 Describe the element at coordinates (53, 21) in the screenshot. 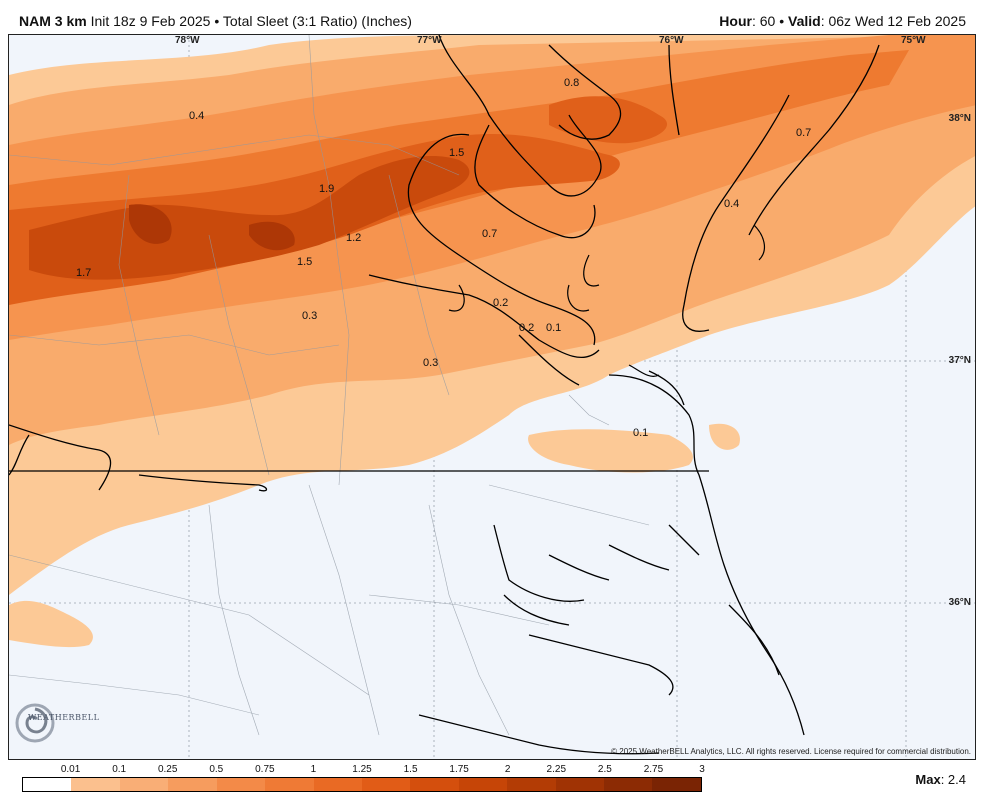

I see `model-name: NAM 3 km` at that location.